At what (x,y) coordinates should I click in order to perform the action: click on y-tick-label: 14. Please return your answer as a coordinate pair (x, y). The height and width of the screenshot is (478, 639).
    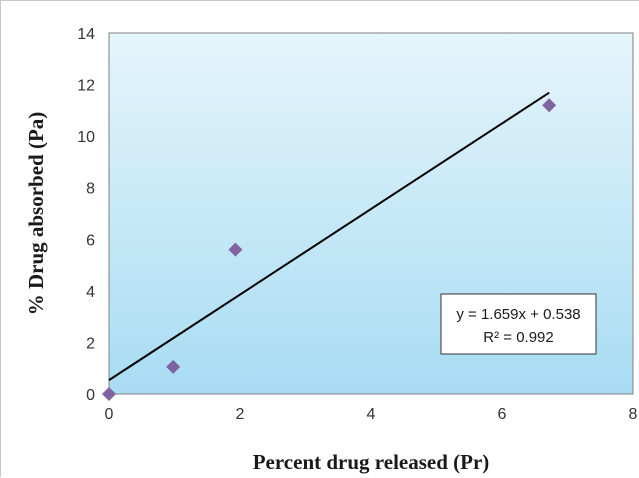
    Looking at the image, I should click on (86, 34).